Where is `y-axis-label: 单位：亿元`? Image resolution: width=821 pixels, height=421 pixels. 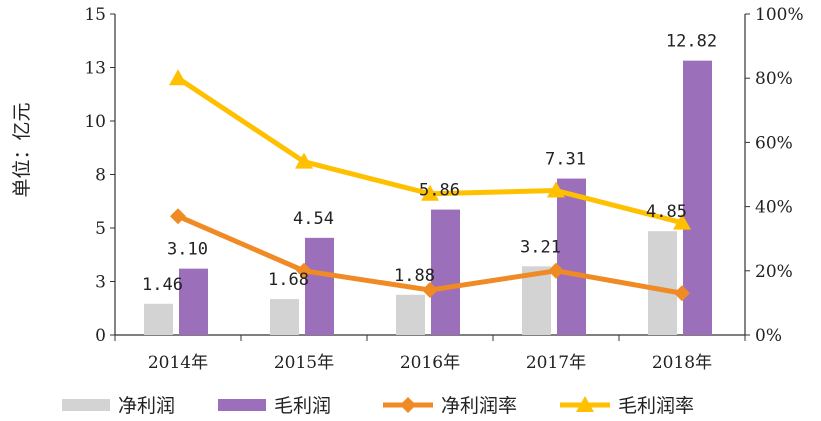
y-axis-label: 单位：亿元 is located at coordinates (22, 149).